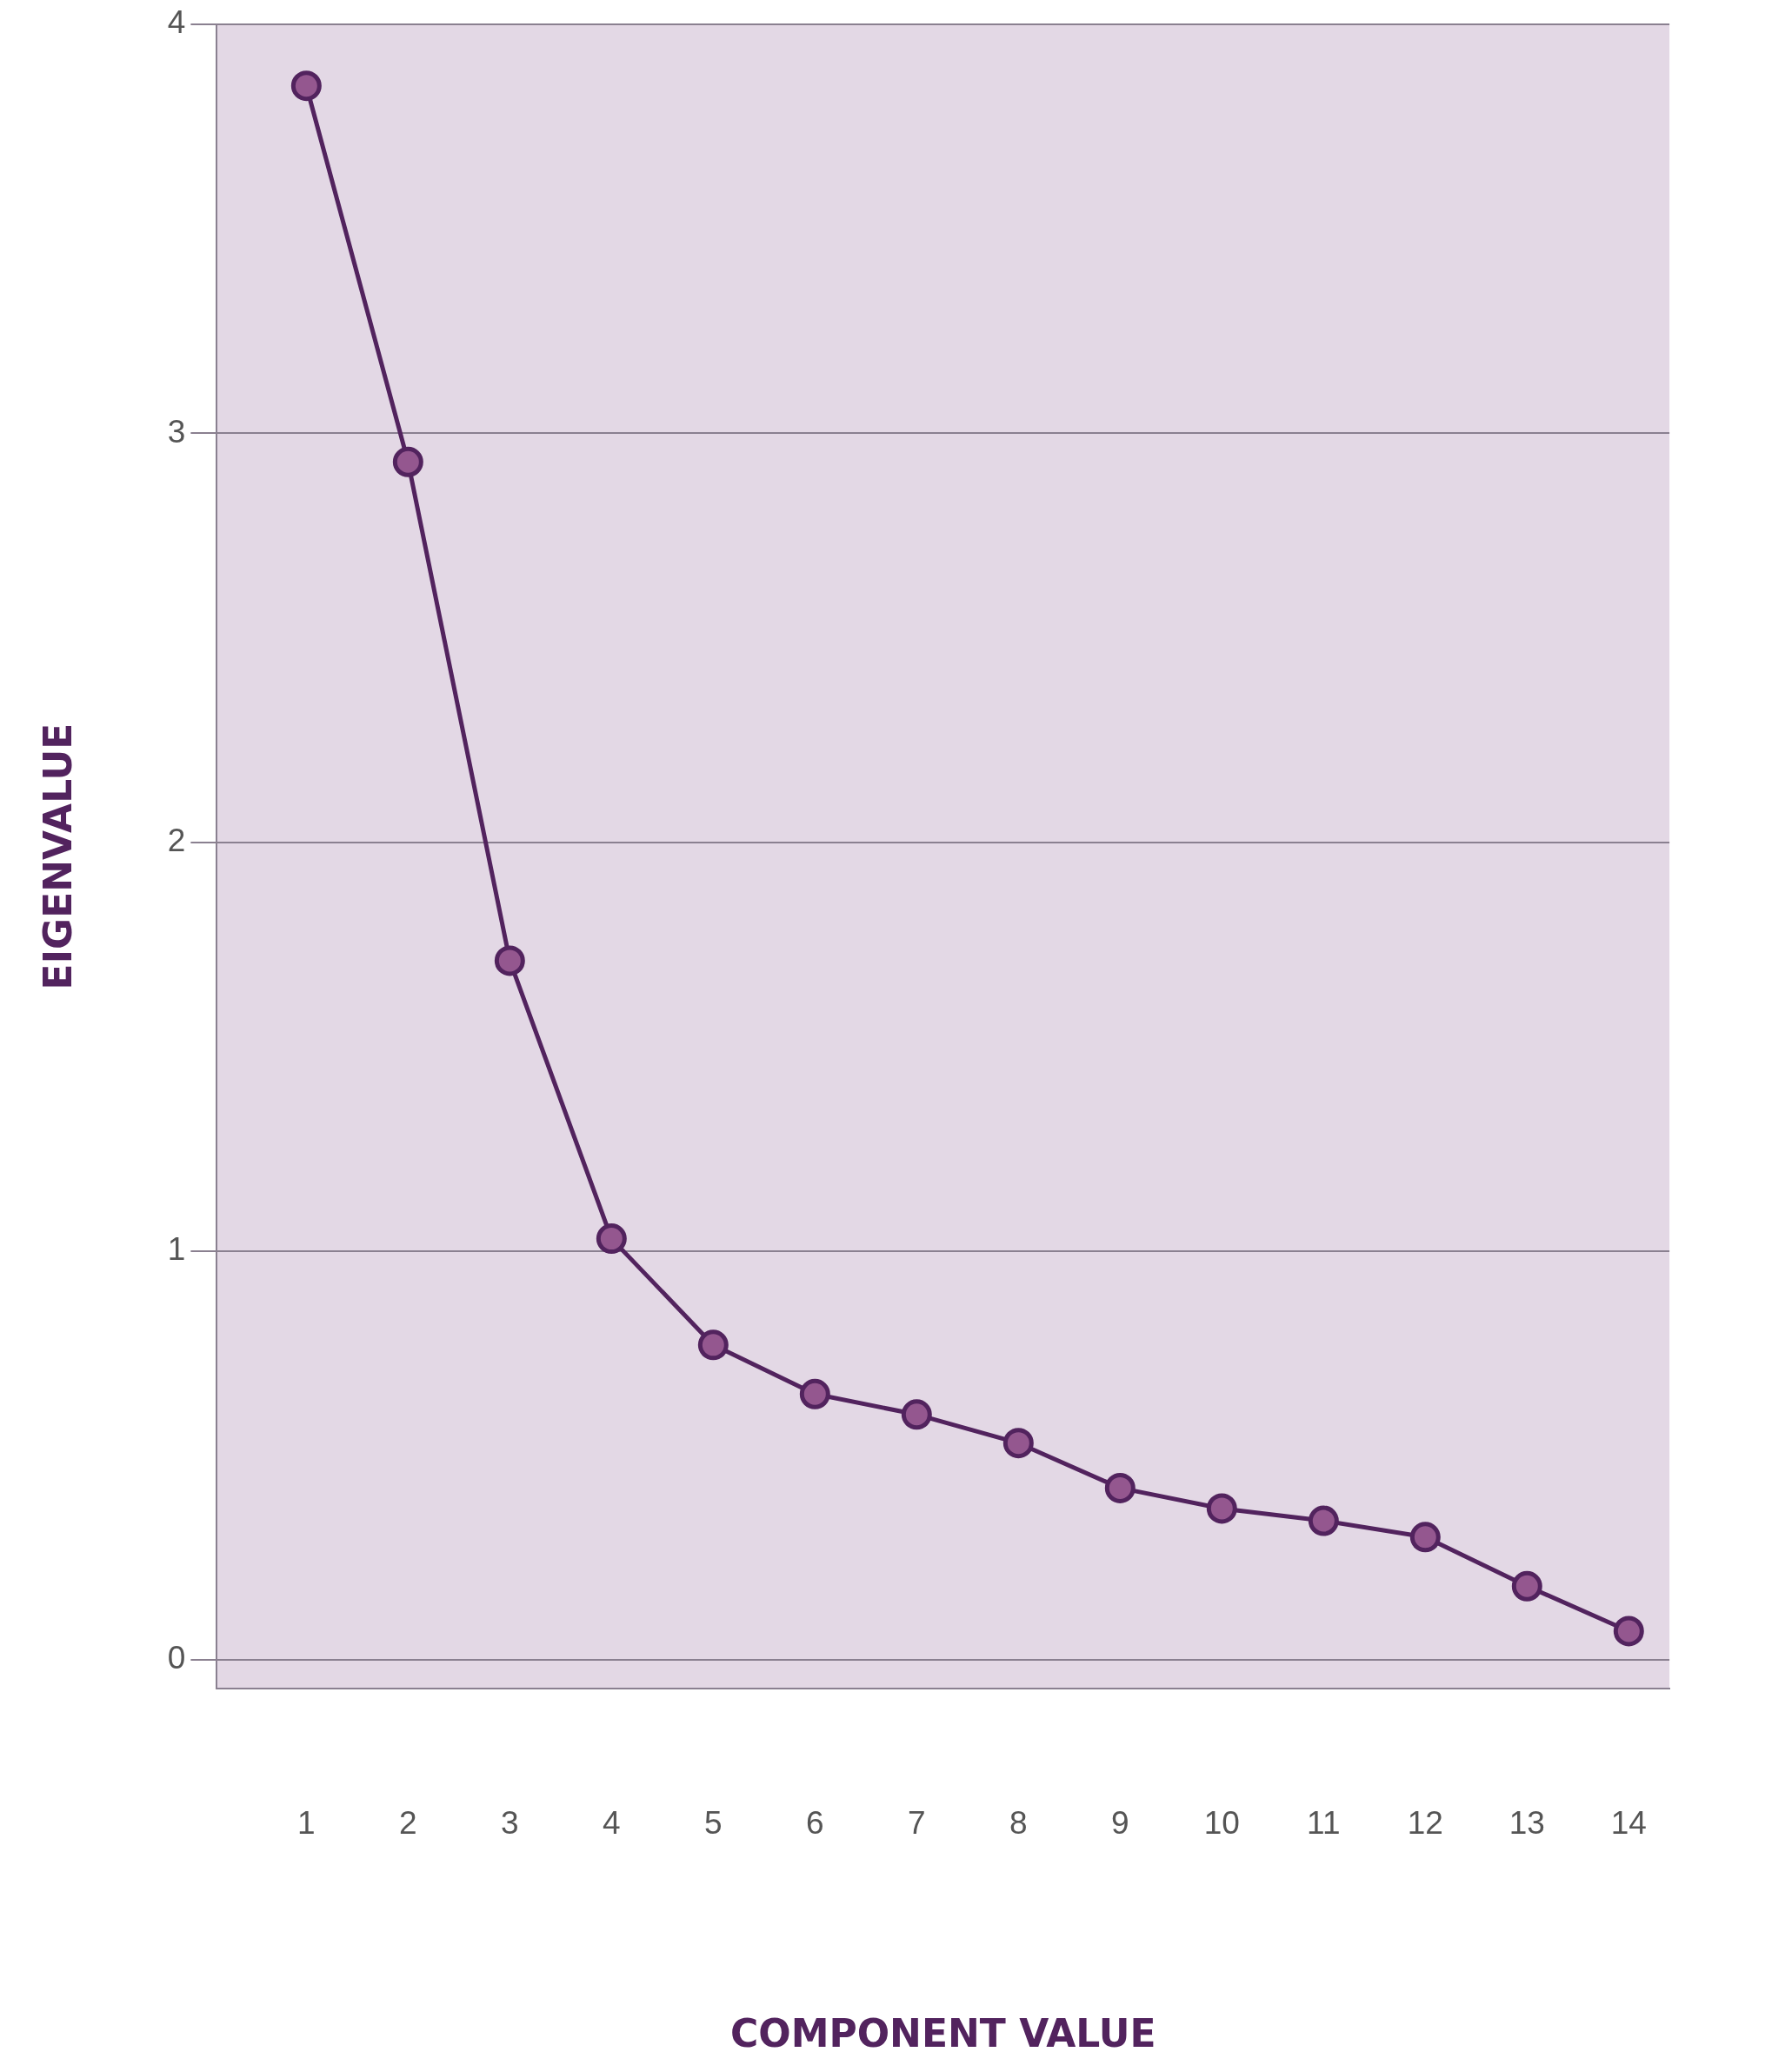 Image resolution: width=1765 pixels, height=2072 pixels. Describe the element at coordinates (408, 1824) in the screenshot. I see `x-tick-label: 2` at that location.